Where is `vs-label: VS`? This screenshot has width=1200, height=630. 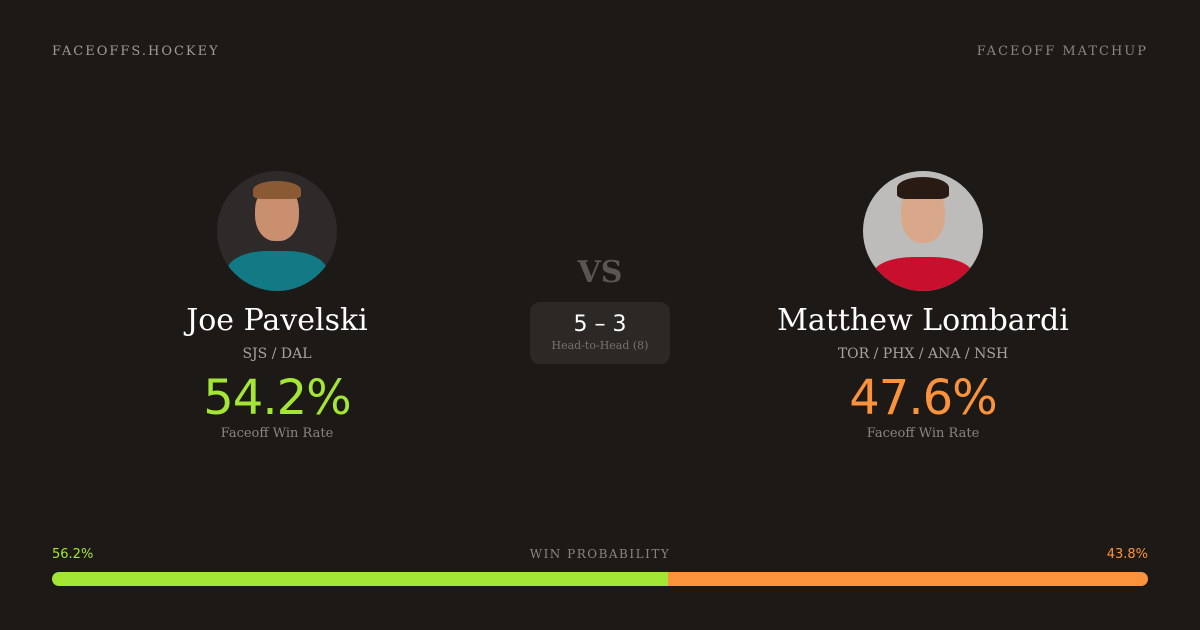
vs-label: VS is located at coordinates (600, 272).